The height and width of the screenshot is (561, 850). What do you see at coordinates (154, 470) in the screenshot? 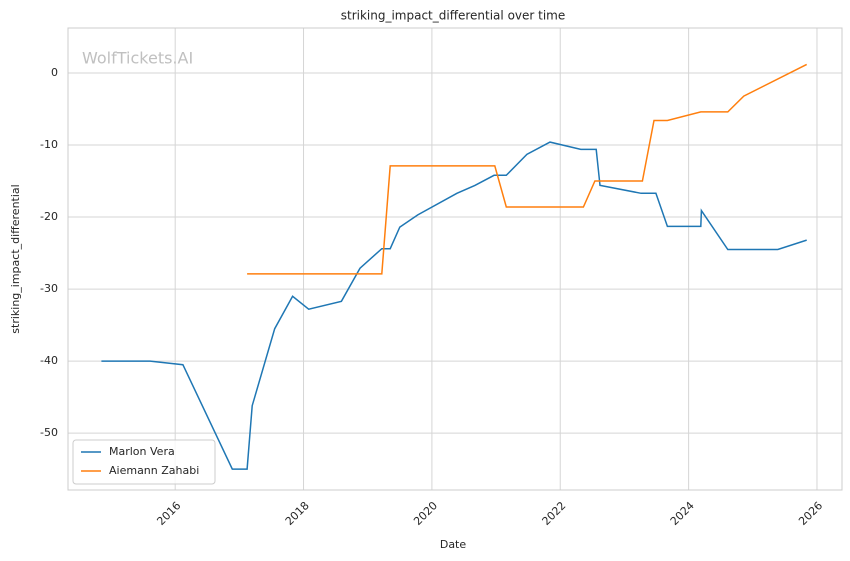
I see `legend-label: Aiemann Zahabi` at bounding box center [154, 470].